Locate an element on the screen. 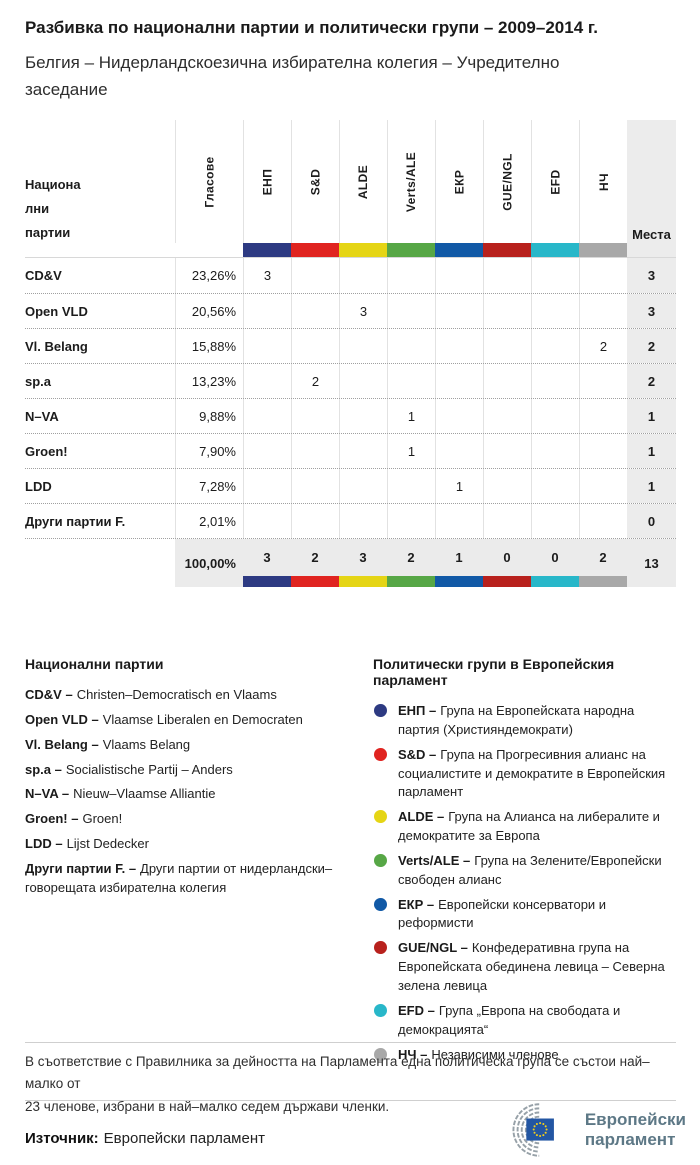  empty-cell is located at coordinates (100, 563).